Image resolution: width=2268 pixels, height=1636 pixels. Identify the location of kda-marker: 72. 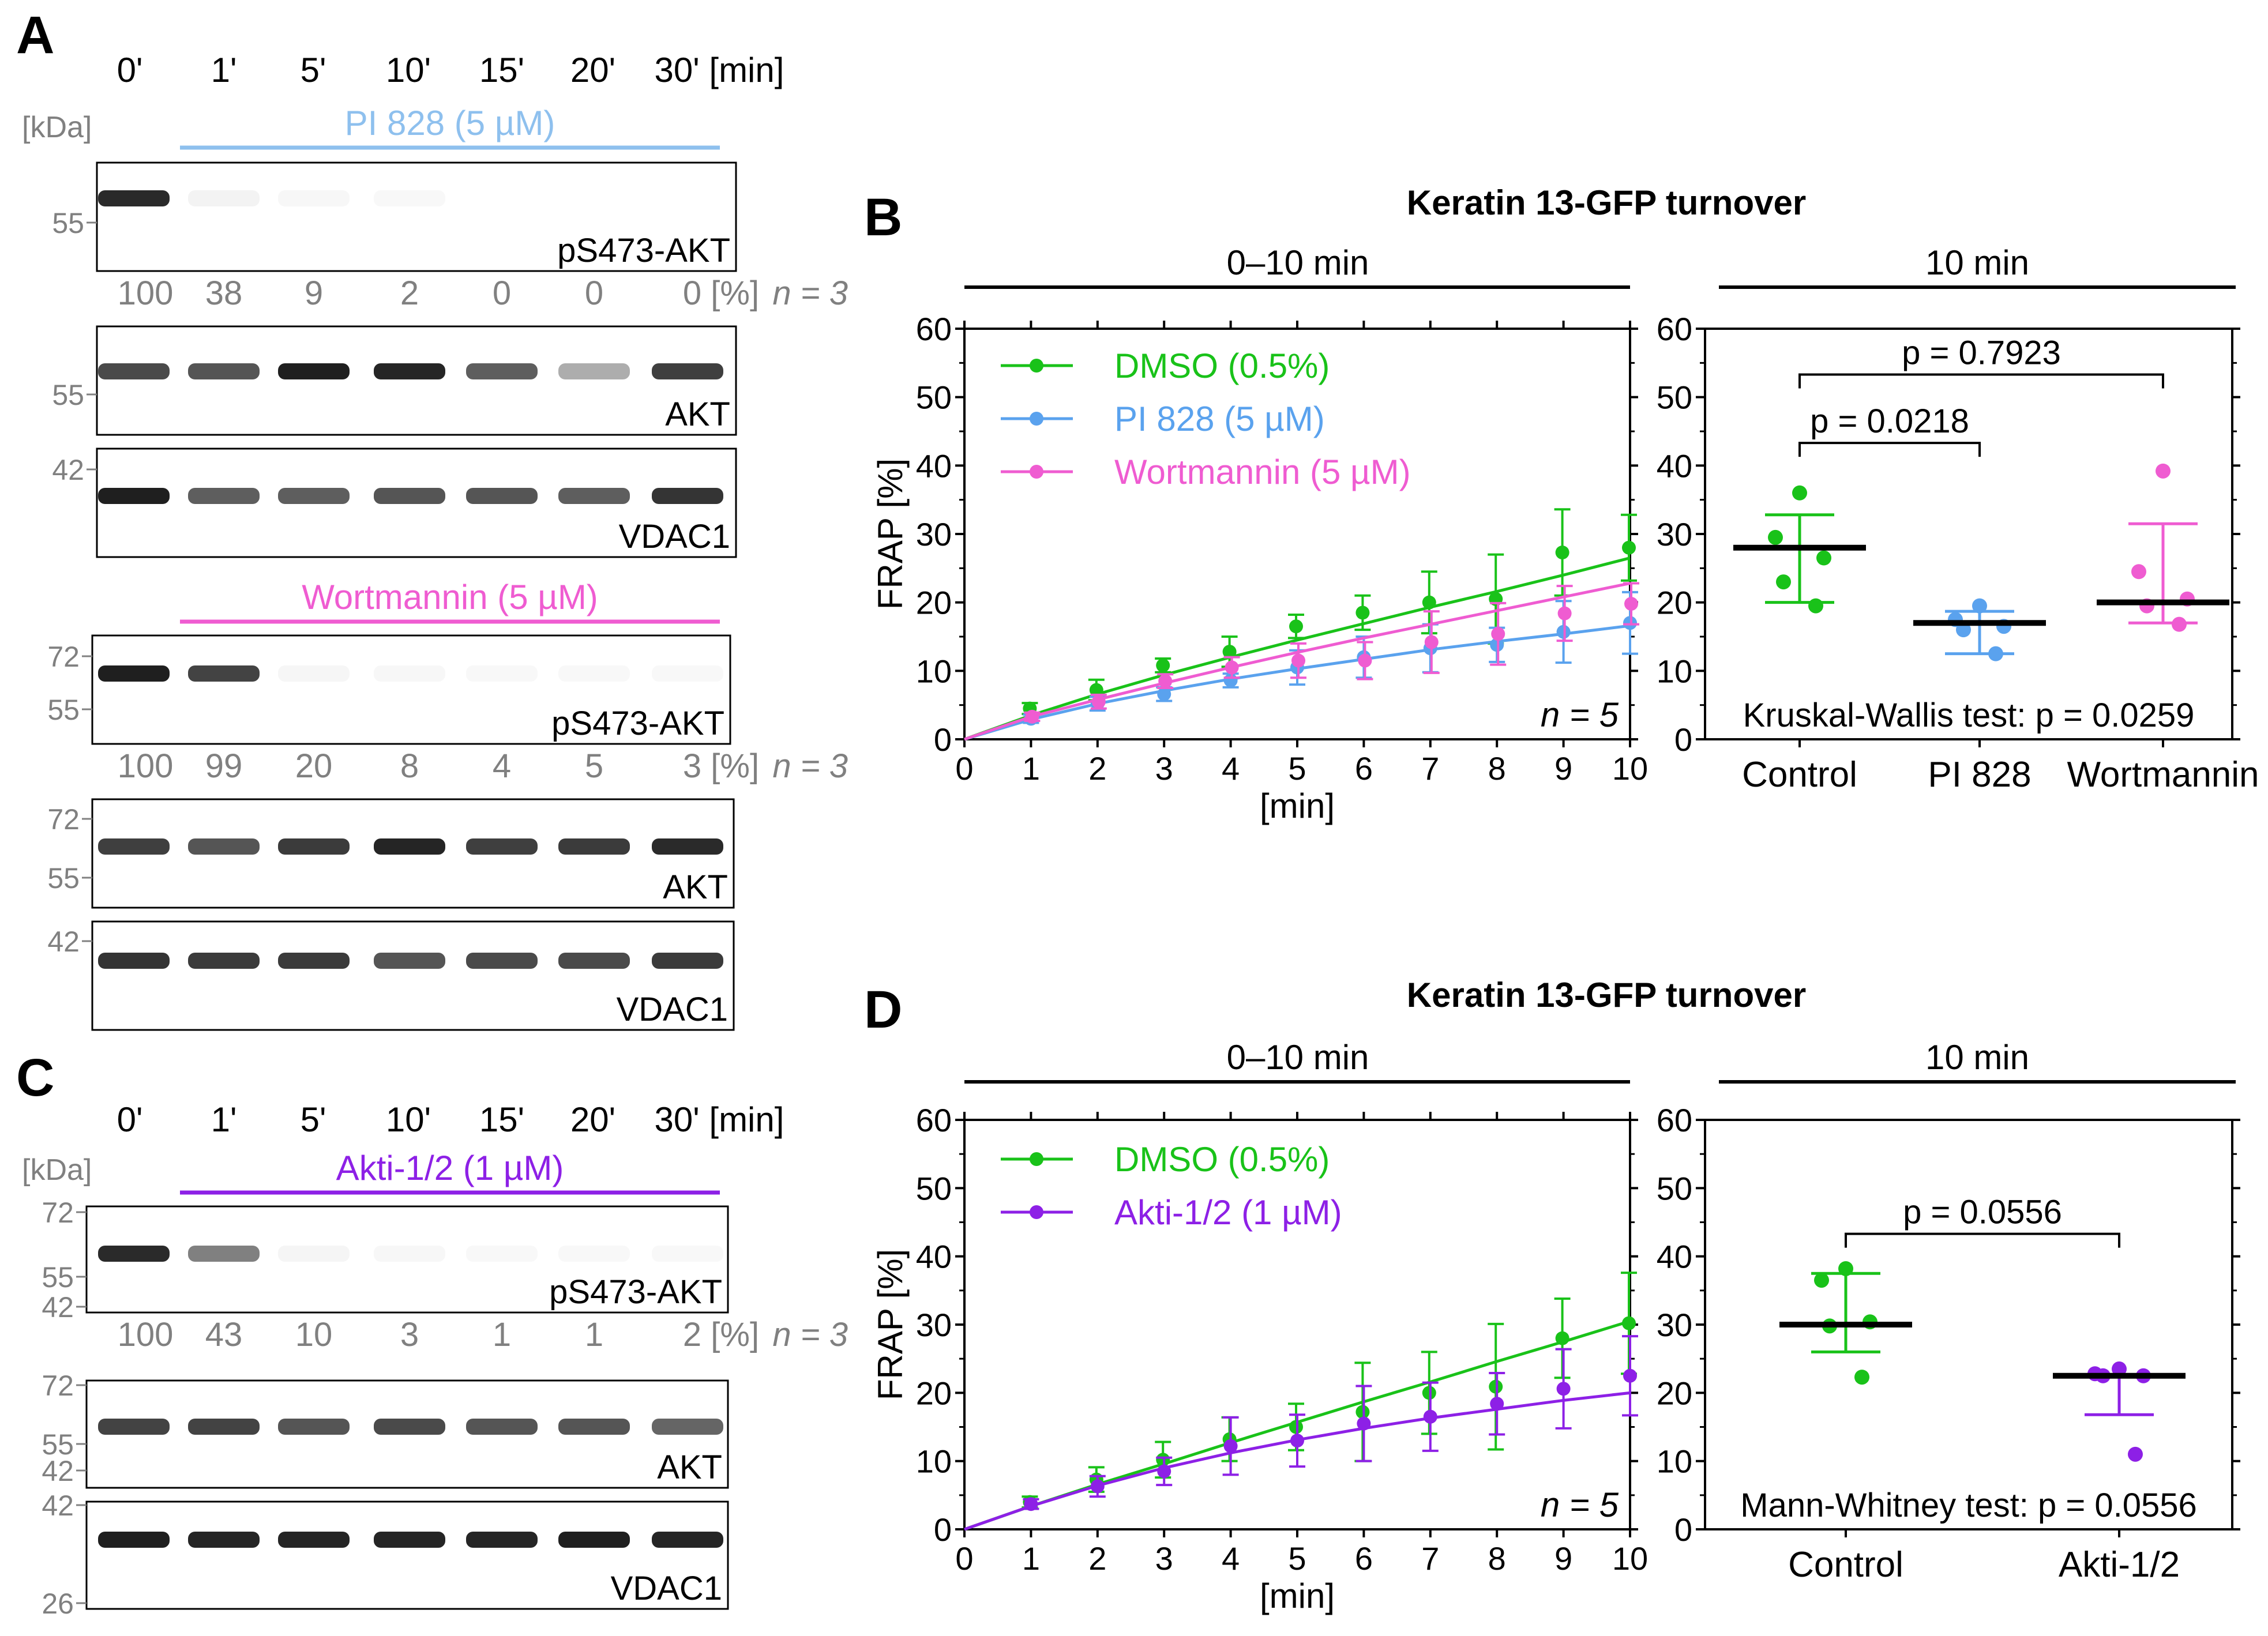
(58, 1386).